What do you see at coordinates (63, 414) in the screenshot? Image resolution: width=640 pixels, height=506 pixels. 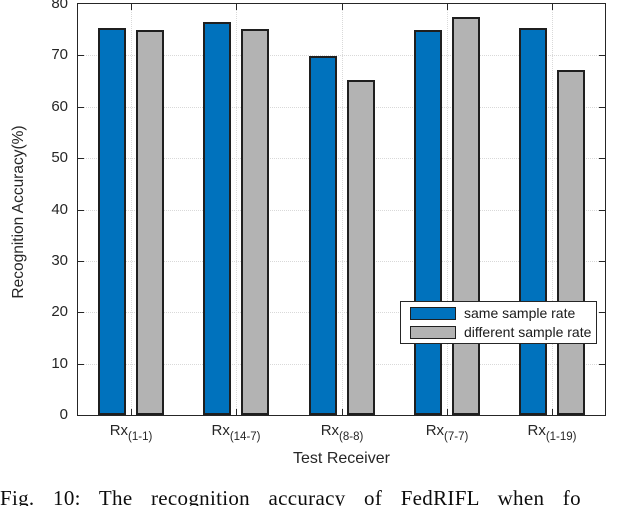 I see `y-tick-label: 0` at bounding box center [63, 414].